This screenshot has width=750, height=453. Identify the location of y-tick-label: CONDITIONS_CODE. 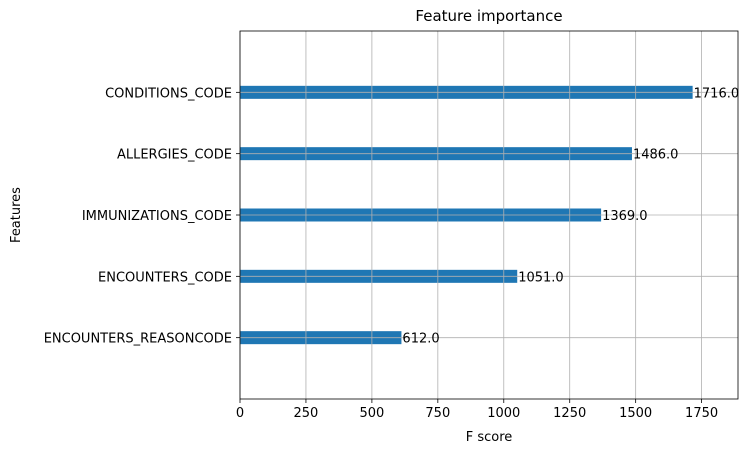
(168, 93).